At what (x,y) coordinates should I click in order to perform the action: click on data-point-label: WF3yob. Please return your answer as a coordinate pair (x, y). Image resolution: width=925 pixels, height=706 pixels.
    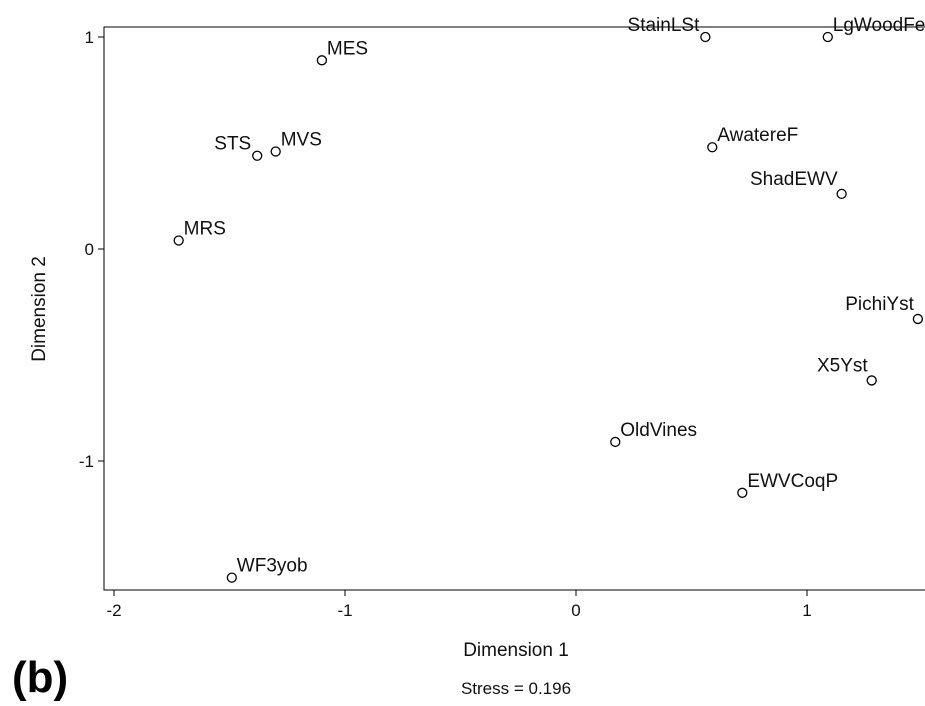
    Looking at the image, I should click on (272, 566).